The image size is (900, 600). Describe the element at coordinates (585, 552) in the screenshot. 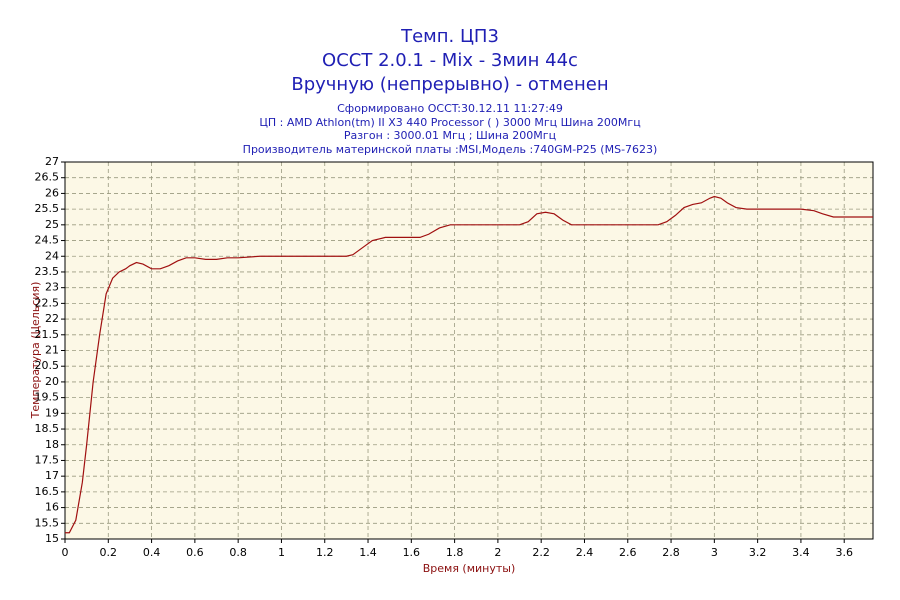

I see `x-tick-label: 2.4` at that location.